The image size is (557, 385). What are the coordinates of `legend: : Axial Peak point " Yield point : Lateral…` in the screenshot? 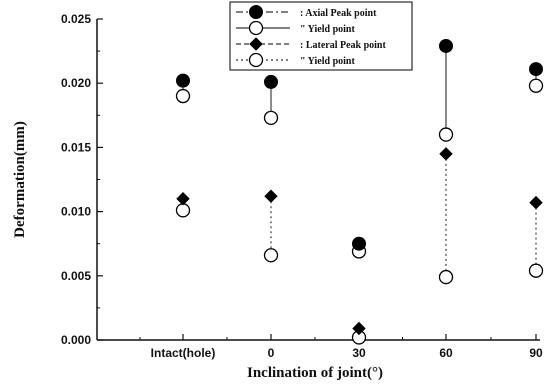 It's located at (321, 36).